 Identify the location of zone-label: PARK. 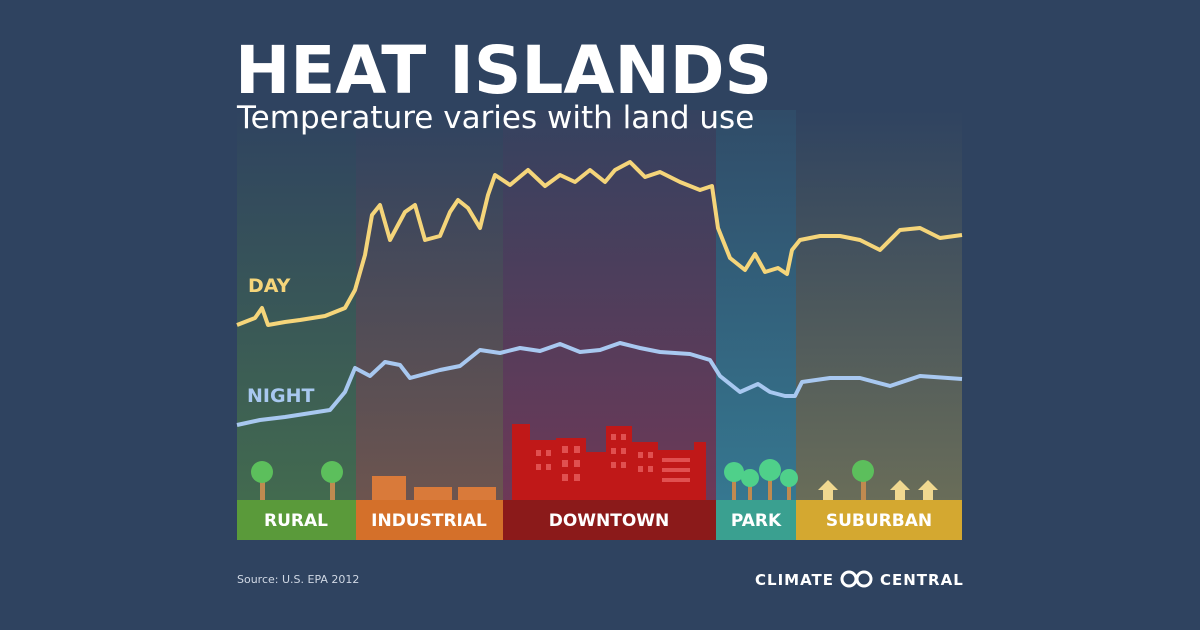
(756, 521).